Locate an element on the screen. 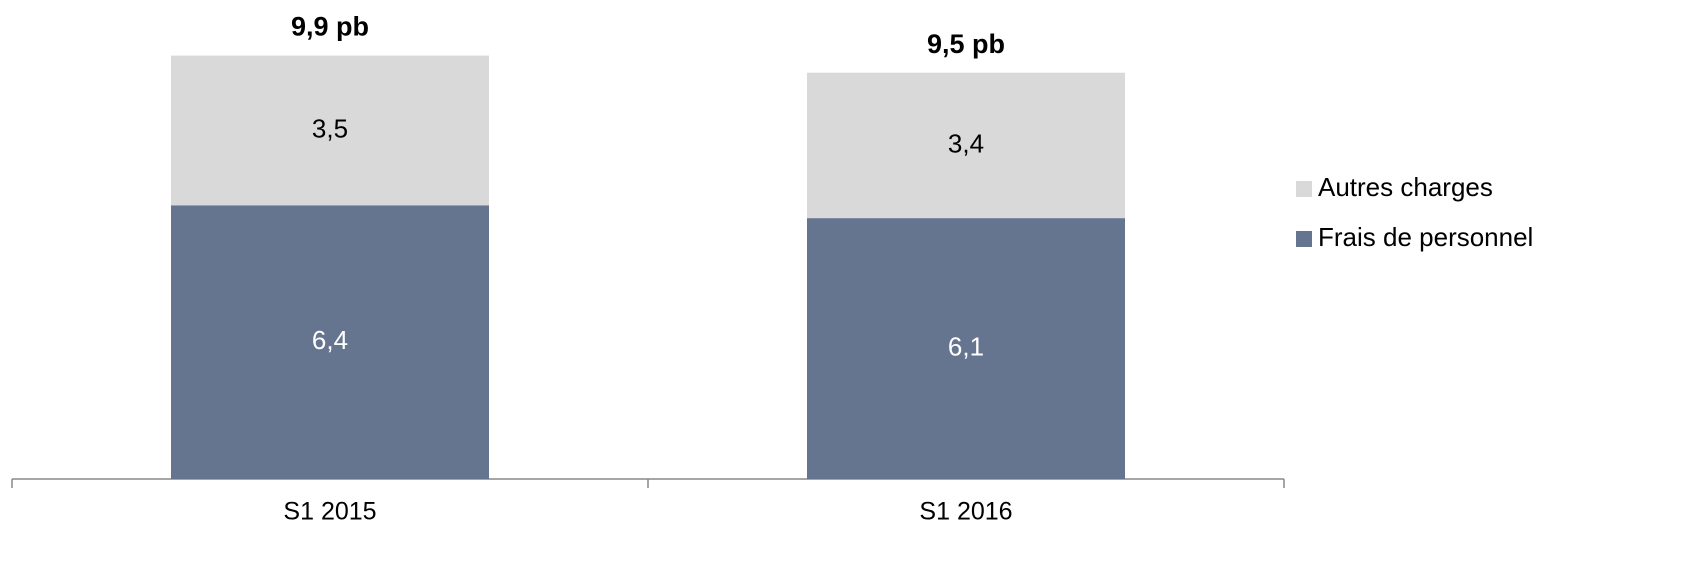 Image resolution: width=1692 pixels, height=564 pixels. value-label: 6,4 is located at coordinates (330, 340).